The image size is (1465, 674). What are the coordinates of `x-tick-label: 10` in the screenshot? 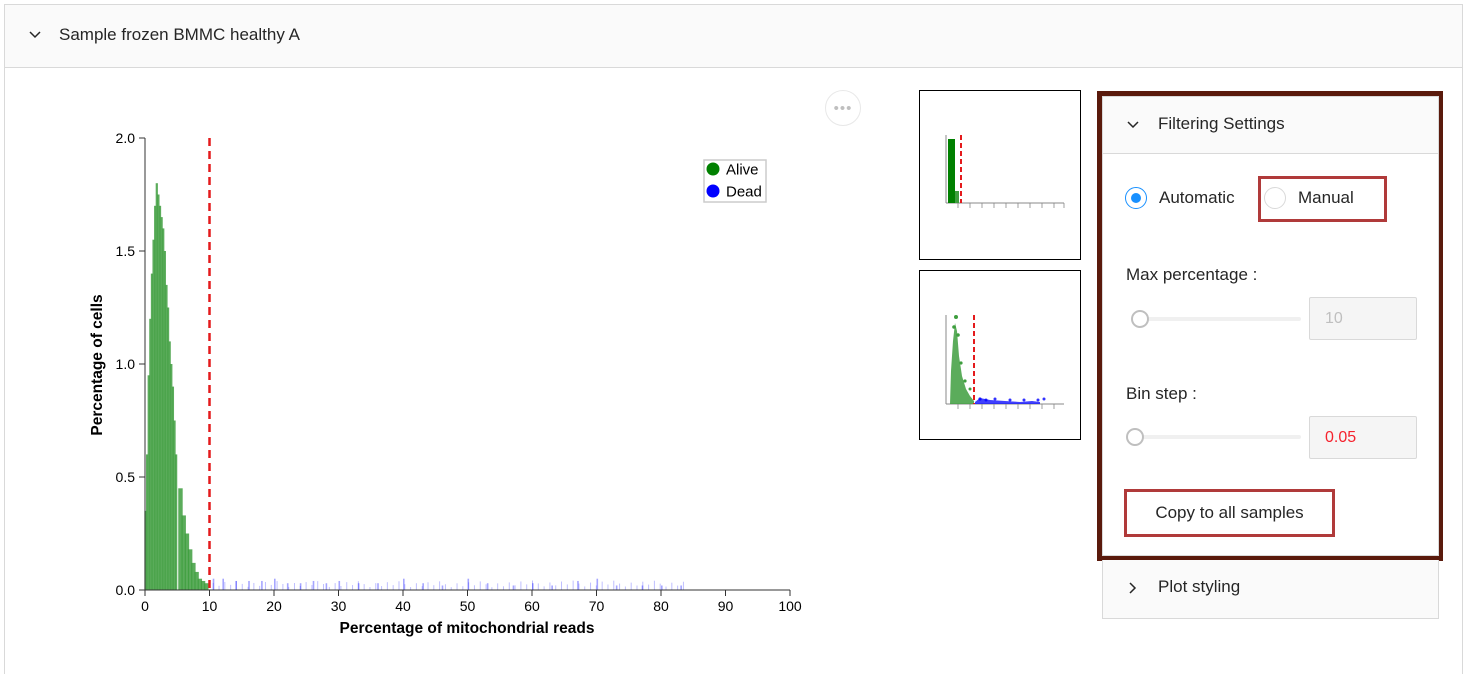 It's located at (210, 606).